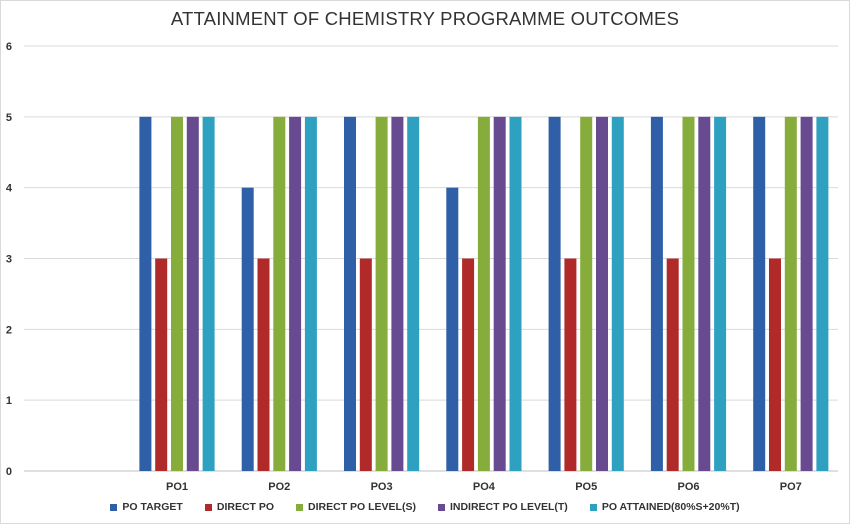  I want to click on x-tick-label: PO7, so click(791, 487).